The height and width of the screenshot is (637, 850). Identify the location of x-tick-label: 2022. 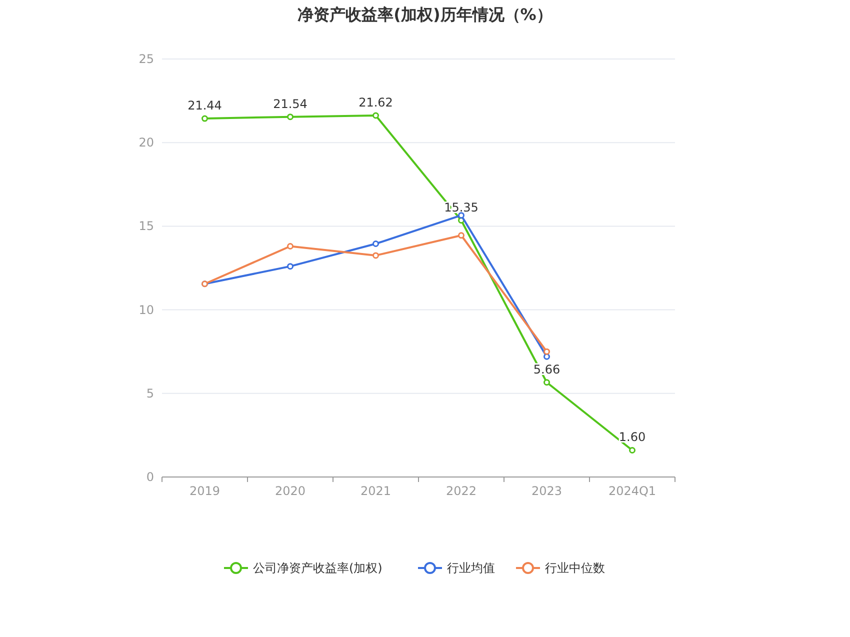
(461, 491).